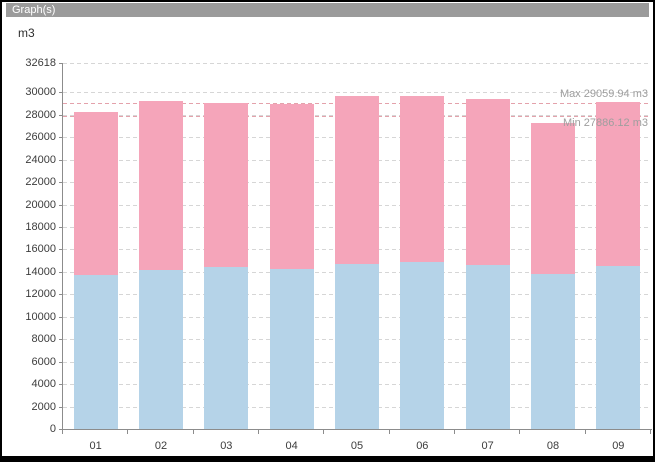 The image size is (655, 462). I want to click on x-tick-label: 02, so click(161, 446).